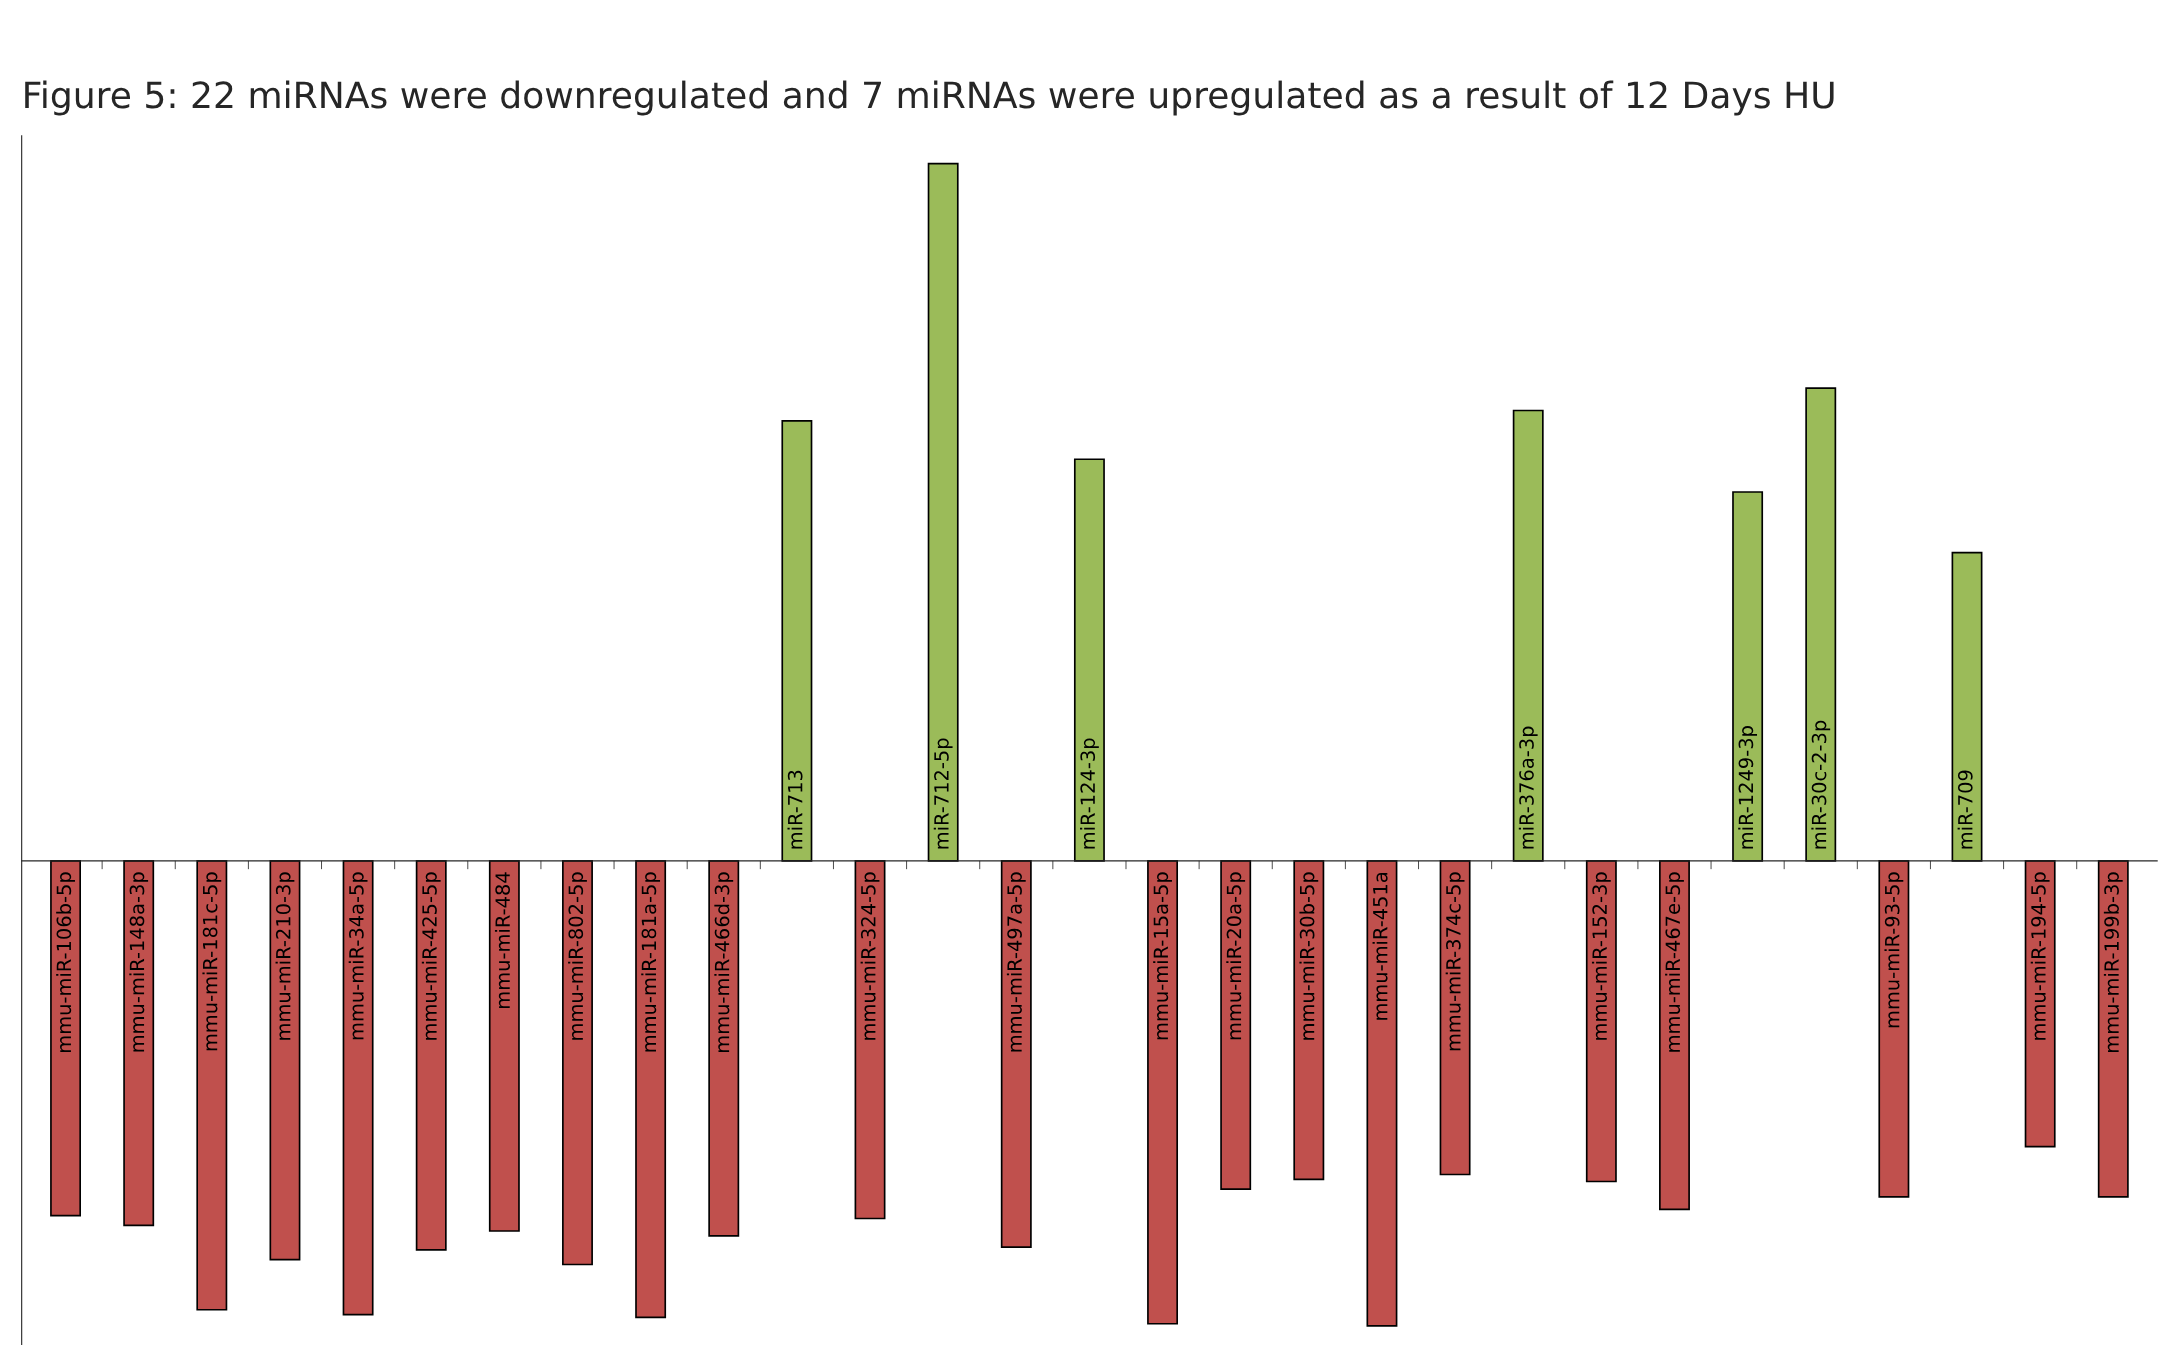 The width and height of the screenshot is (2168, 1358). What do you see at coordinates (724, 962) in the screenshot?
I see `x-tick-label: mmu-miR-466d-3p` at bounding box center [724, 962].